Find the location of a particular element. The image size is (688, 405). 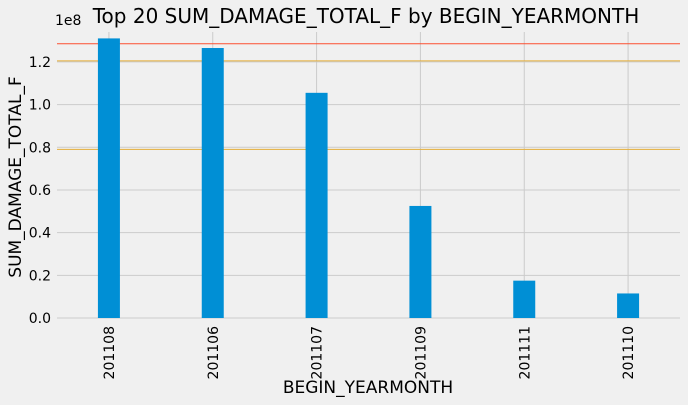

x-tick-label: 201110 is located at coordinates (629, 352).